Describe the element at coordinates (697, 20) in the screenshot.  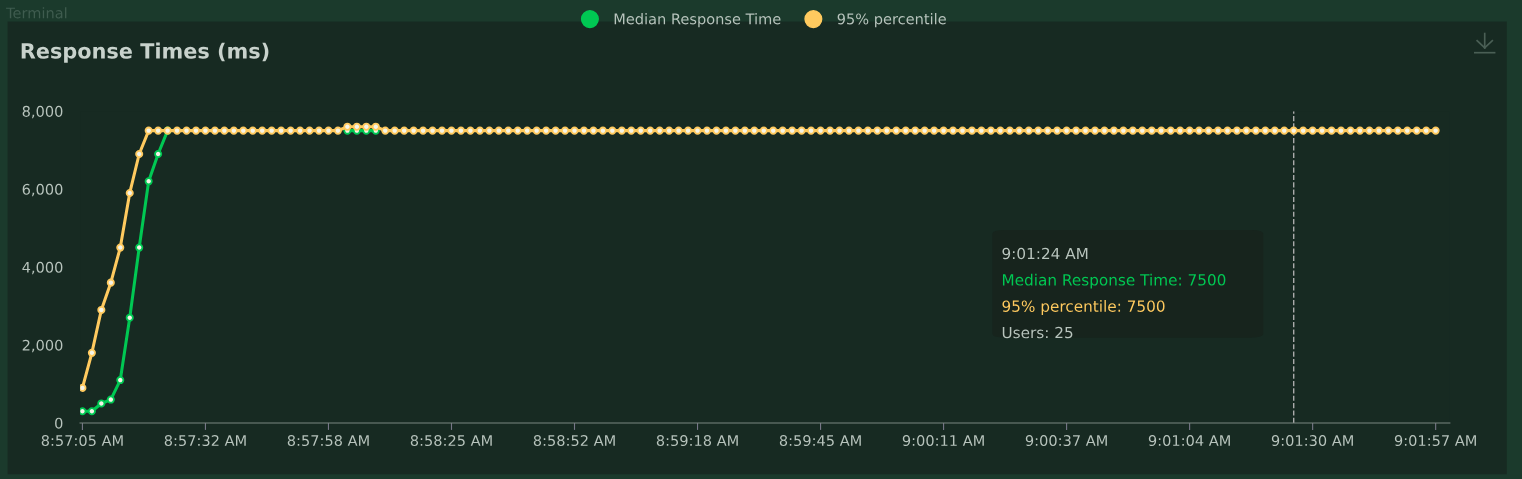
I see `legend-label: Median Response Time` at that location.